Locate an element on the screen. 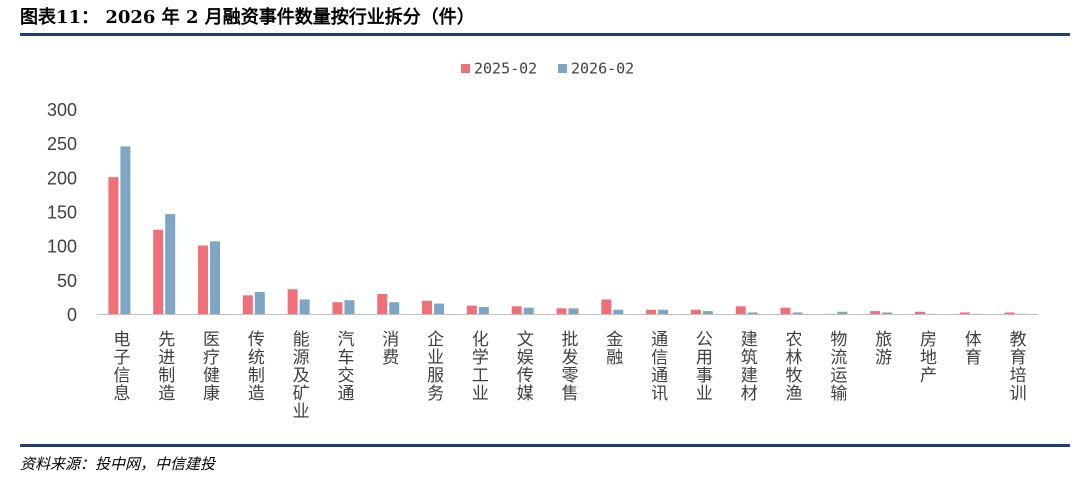 This screenshot has height=483, width=1080. bar-2026-02-医疗健康 is located at coordinates (215, 278).